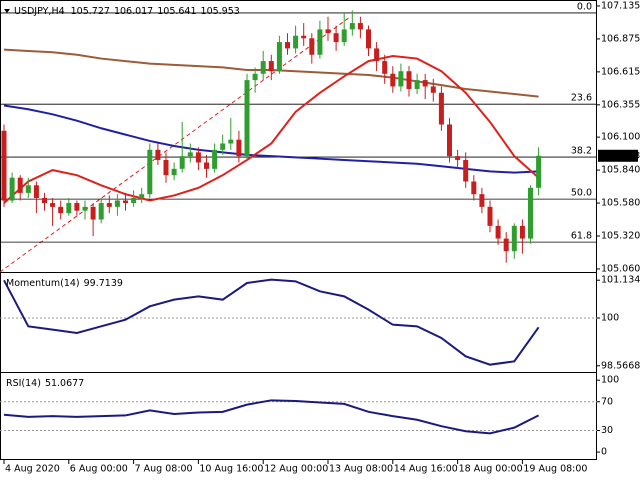  Describe the element at coordinates (176, 11) in the screenshot. I see `ohlc-value: 105.641` at that location.